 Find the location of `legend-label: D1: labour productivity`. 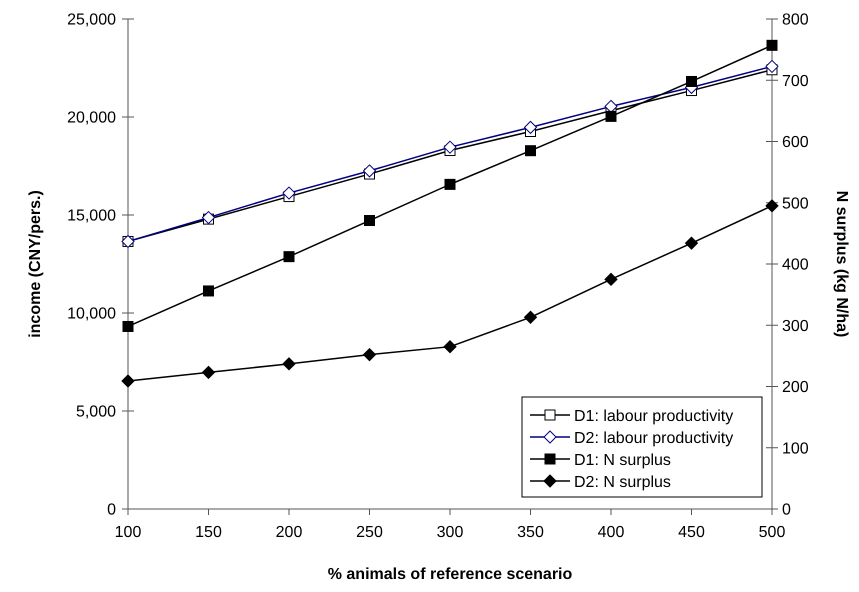

legend-label: D1: labour productivity is located at coordinates (654, 416).